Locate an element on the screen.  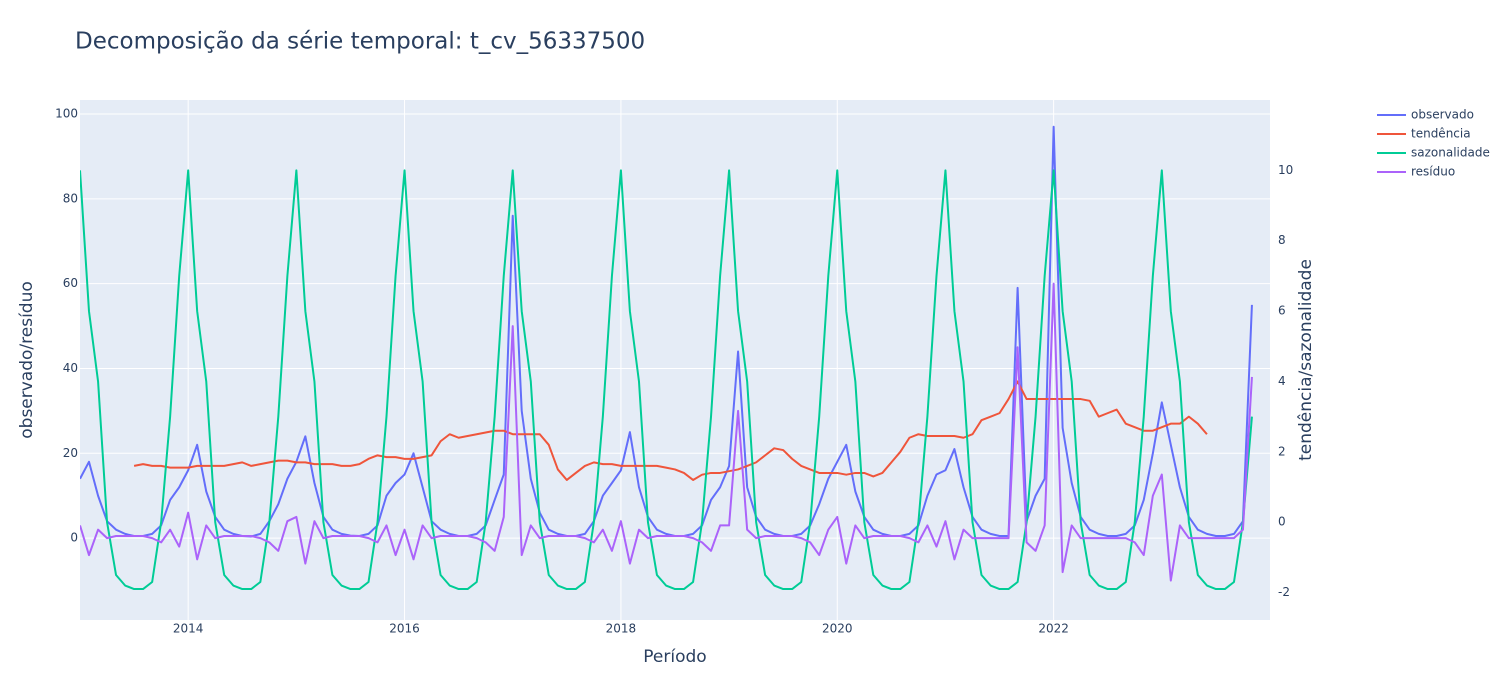
legend-label: tendência is located at coordinates (1441, 134).